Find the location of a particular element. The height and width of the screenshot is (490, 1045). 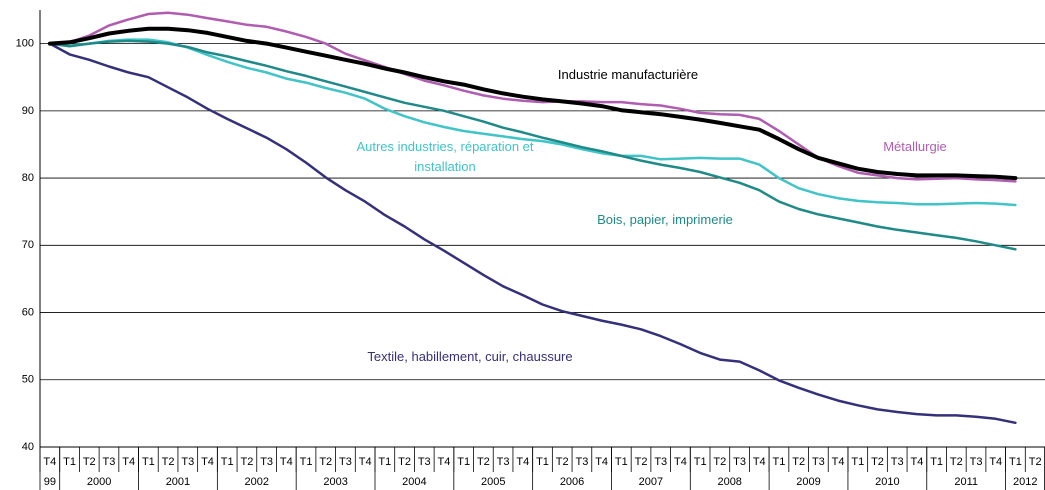

year-label: 2005 is located at coordinates (493, 482).